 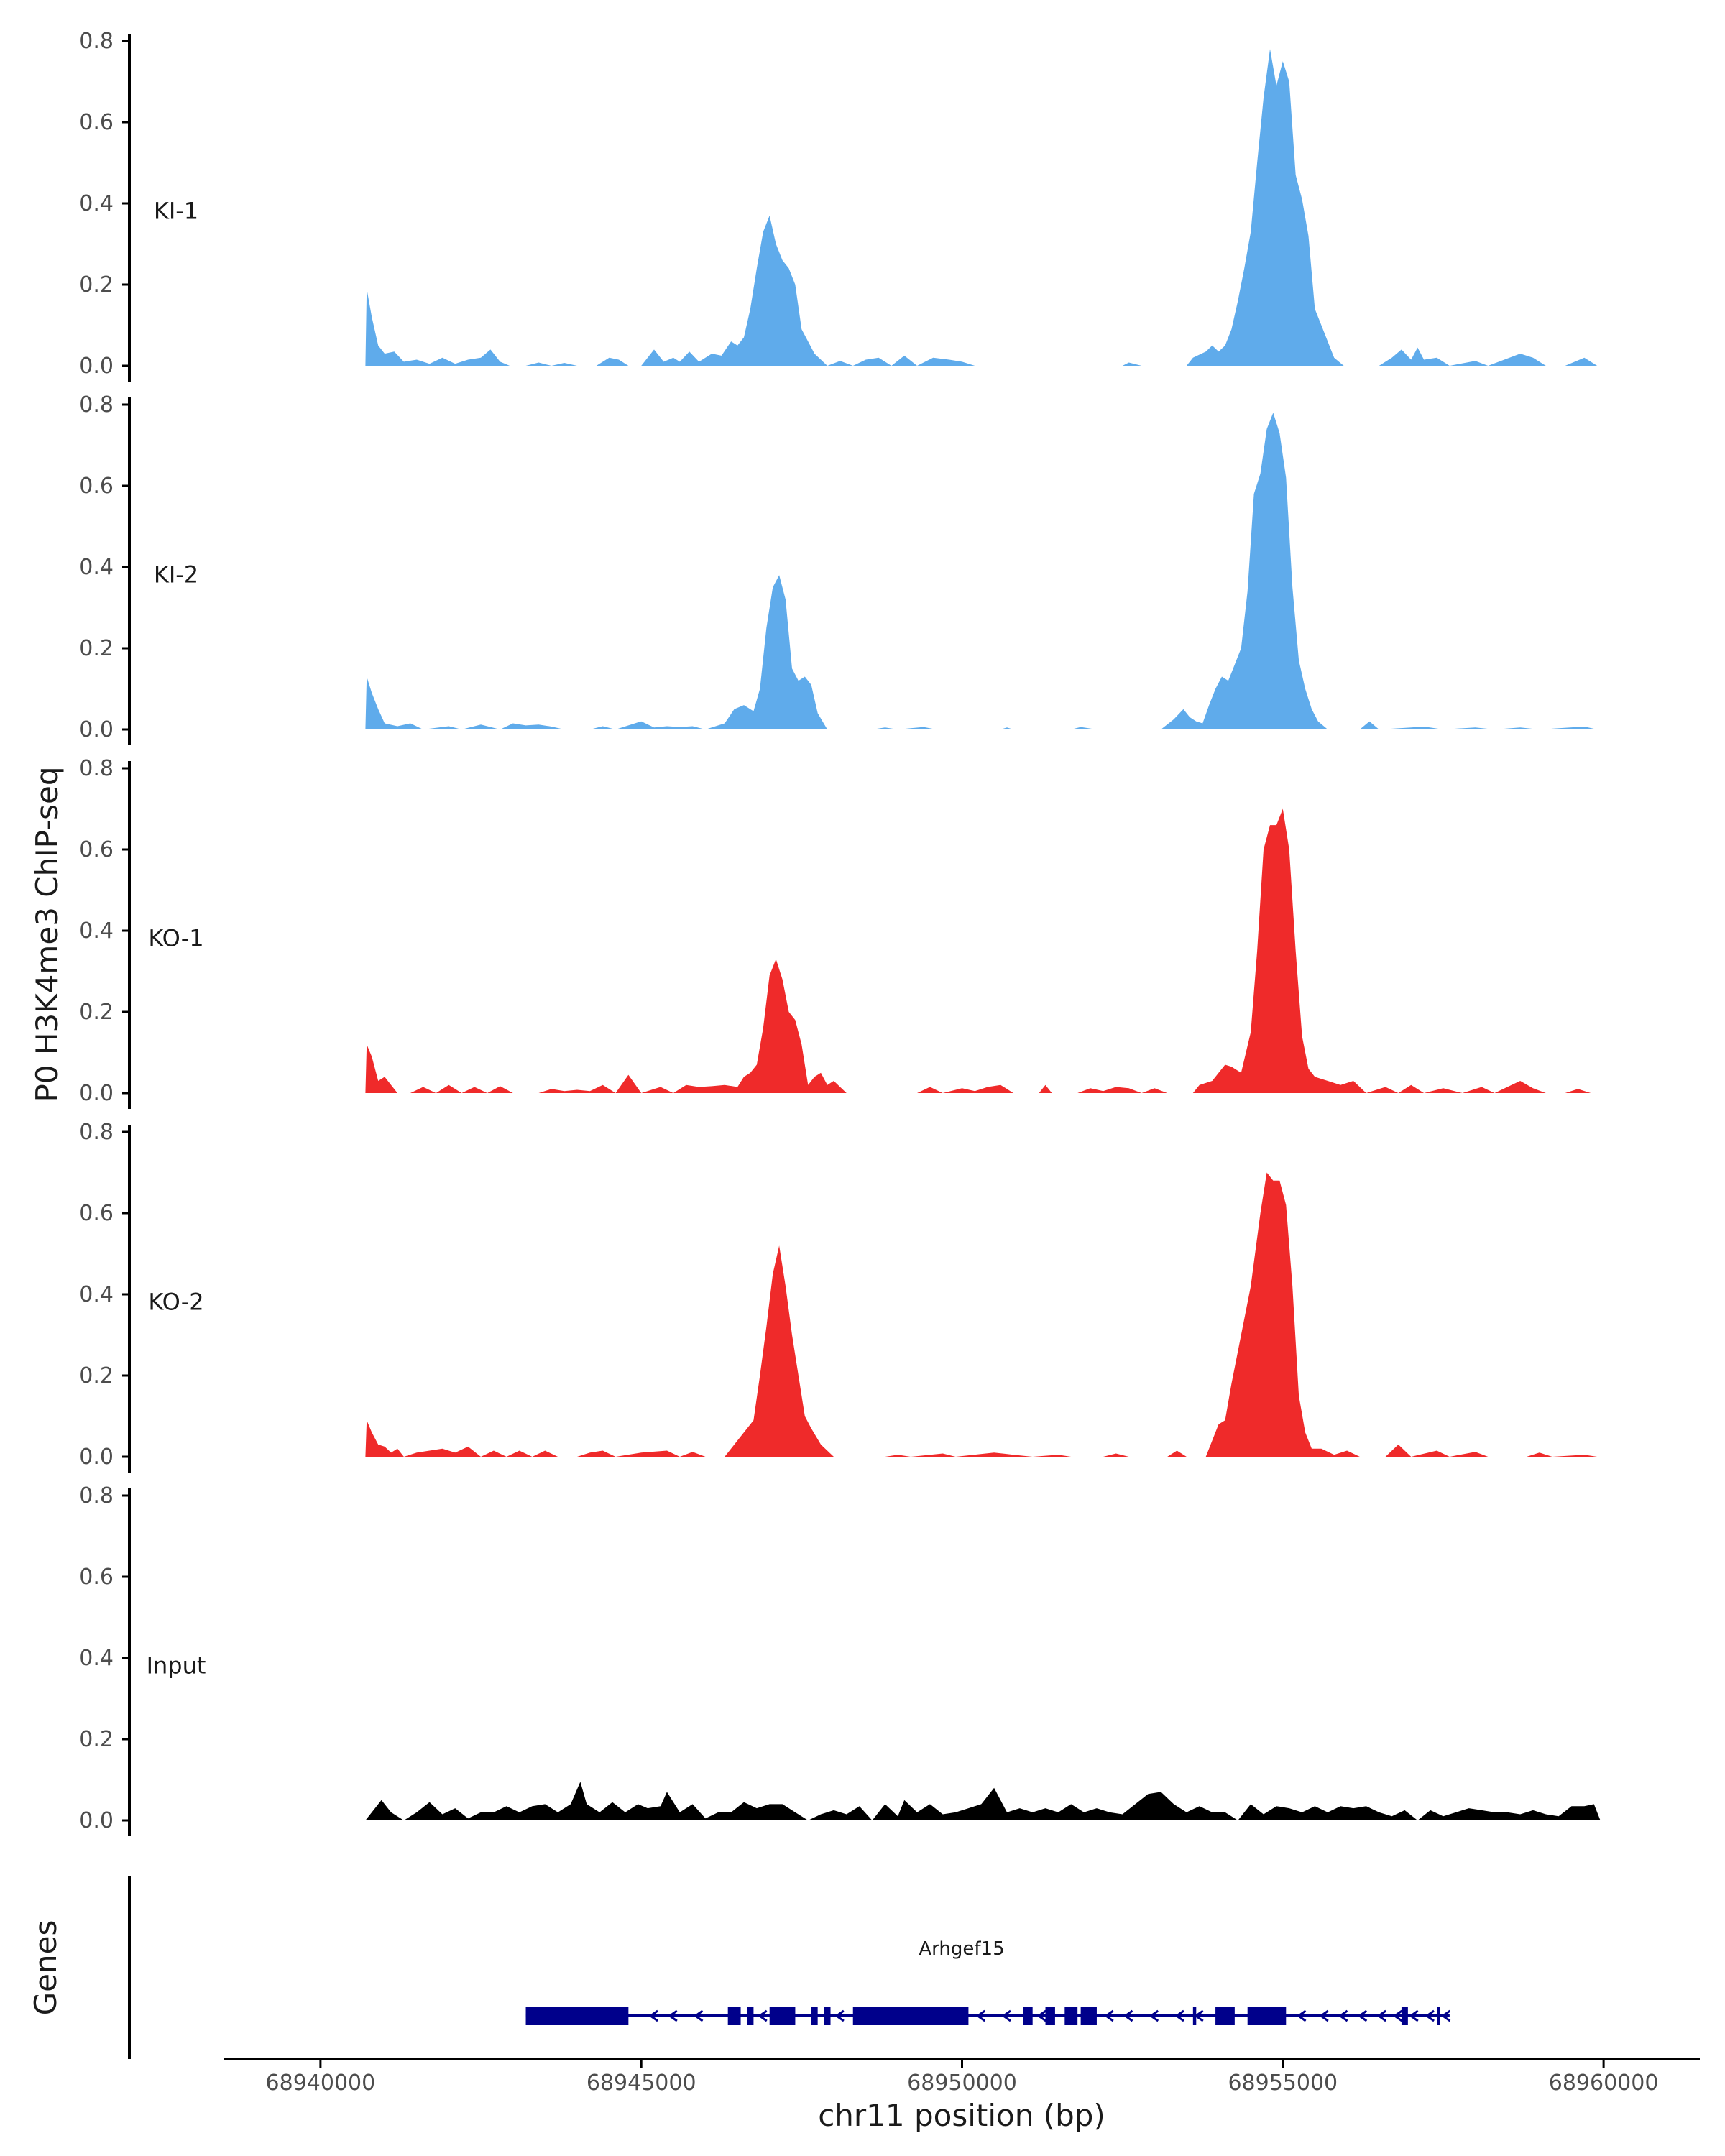 What do you see at coordinates (45, 1968) in the screenshot?
I see `gene-track-title: Genes` at bounding box center [45, 1968].